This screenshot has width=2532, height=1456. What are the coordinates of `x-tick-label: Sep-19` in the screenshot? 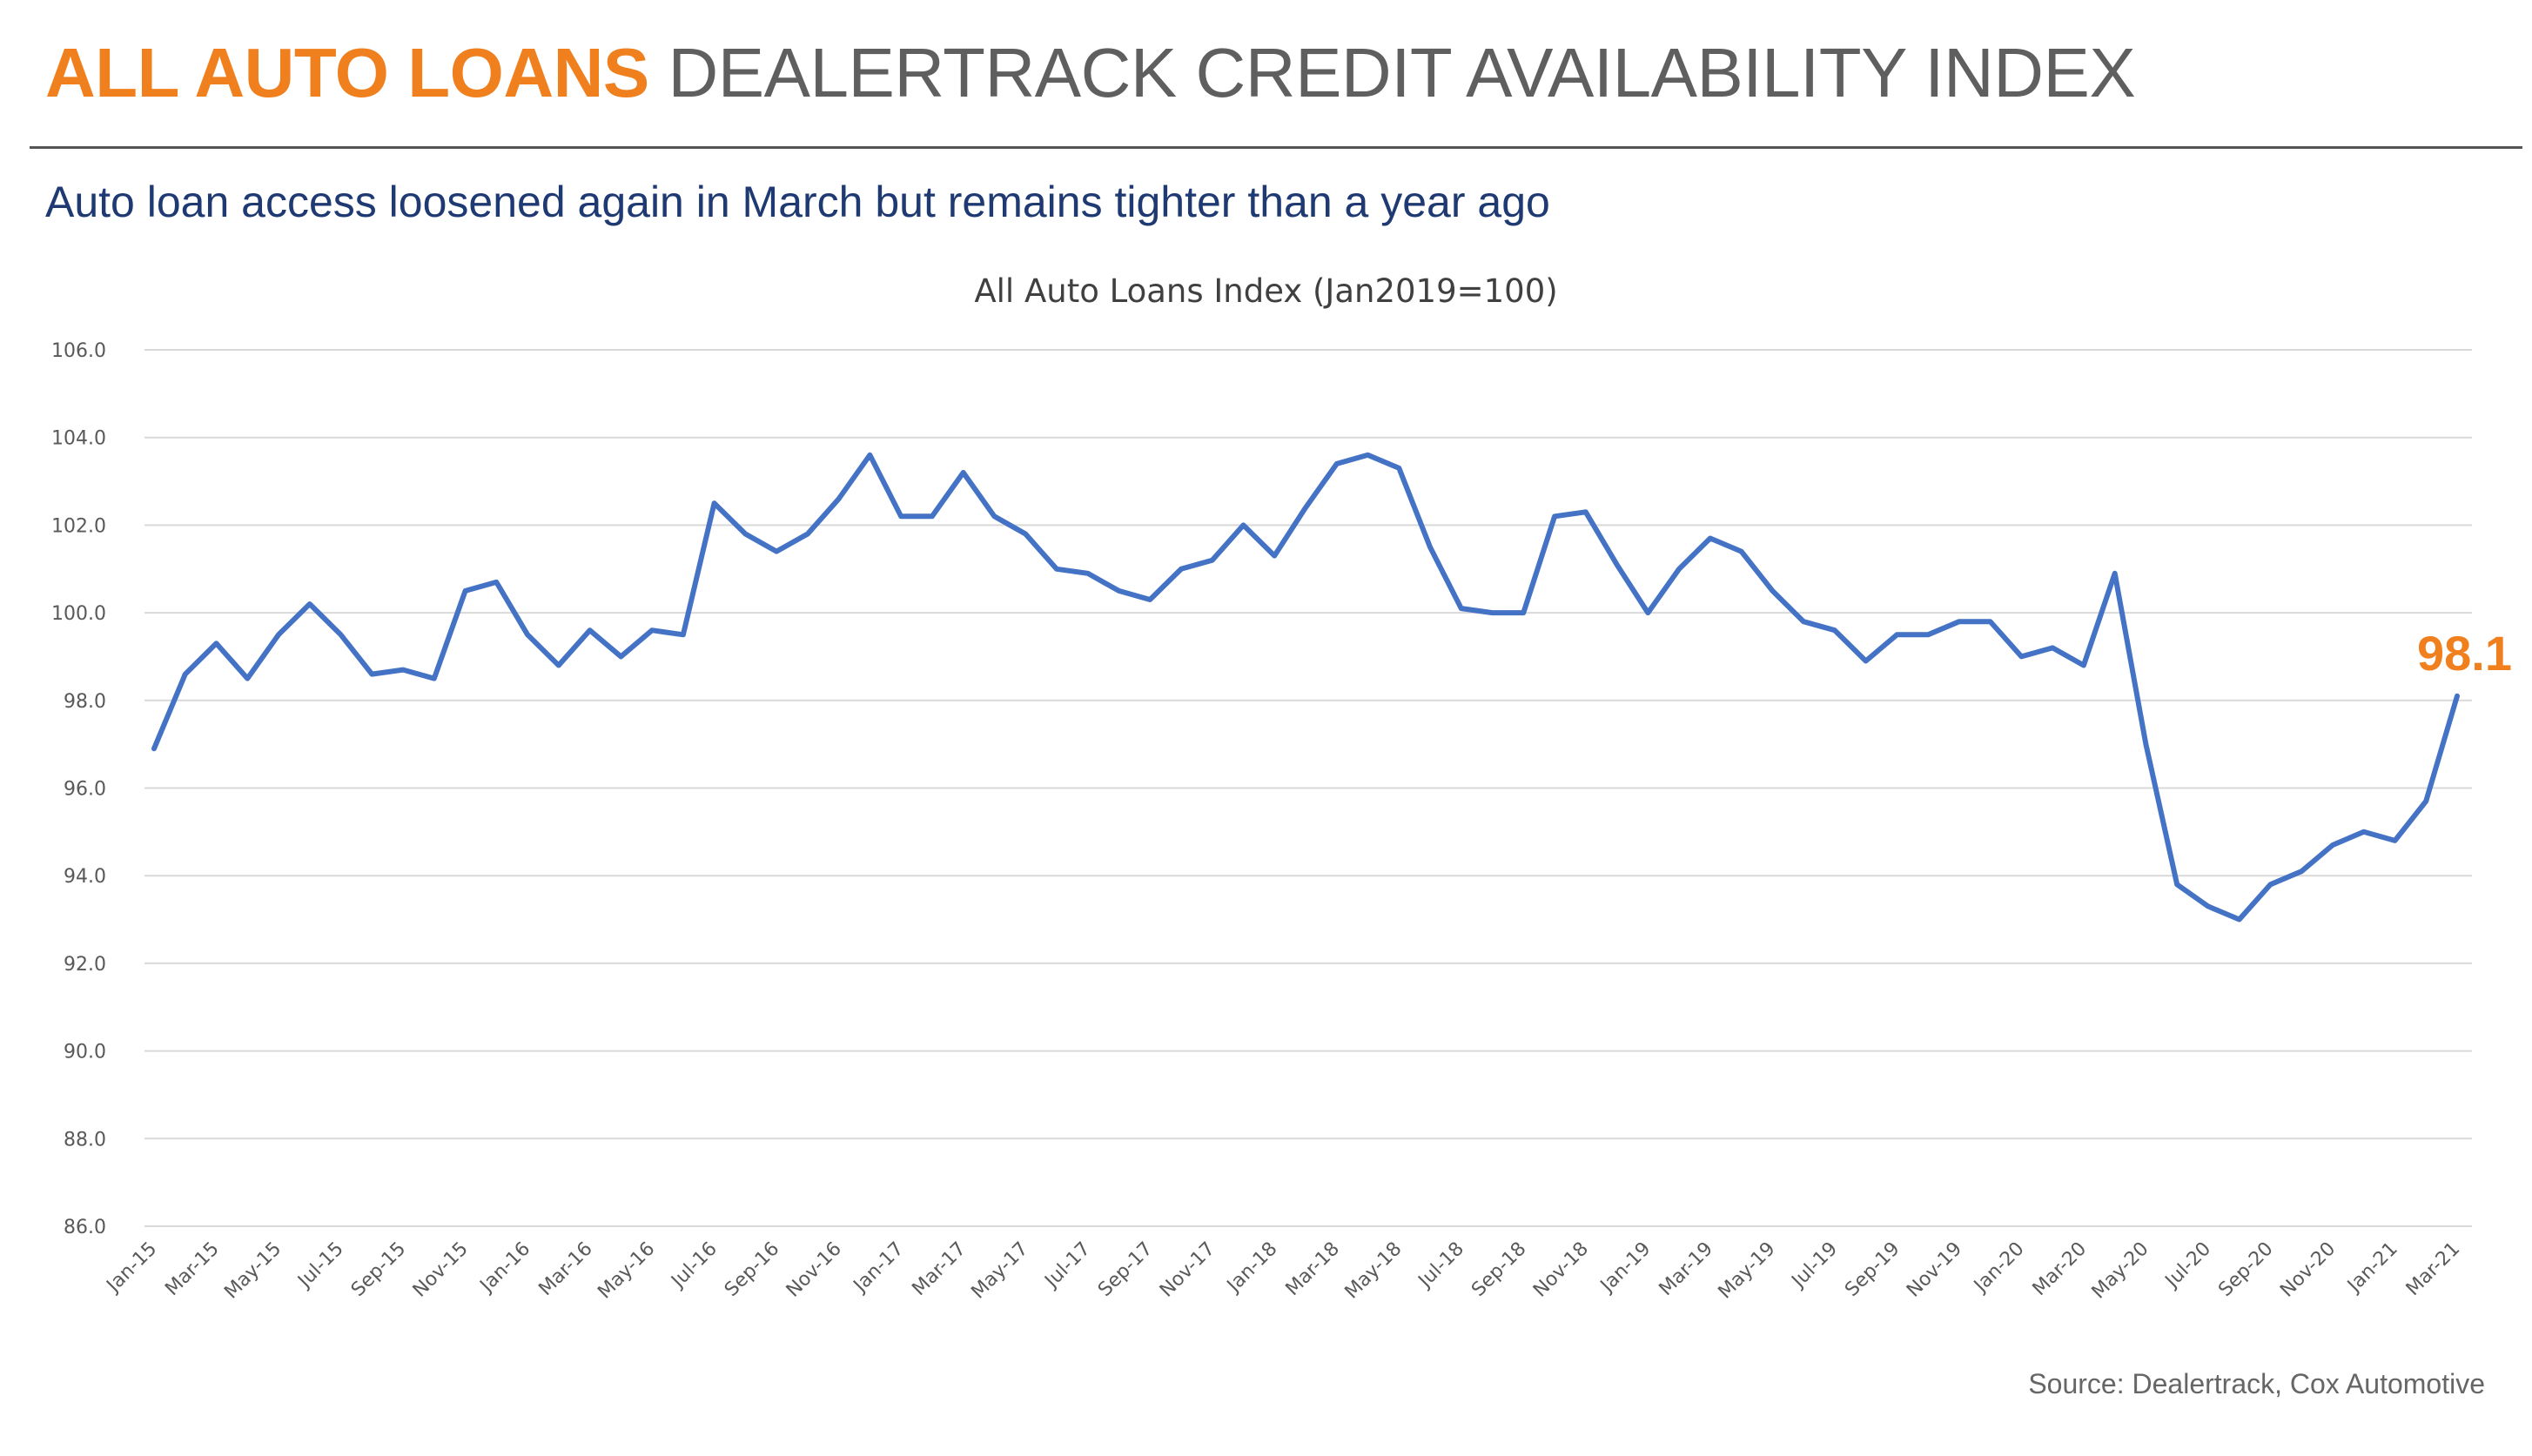 It's located at (1872, 1269).